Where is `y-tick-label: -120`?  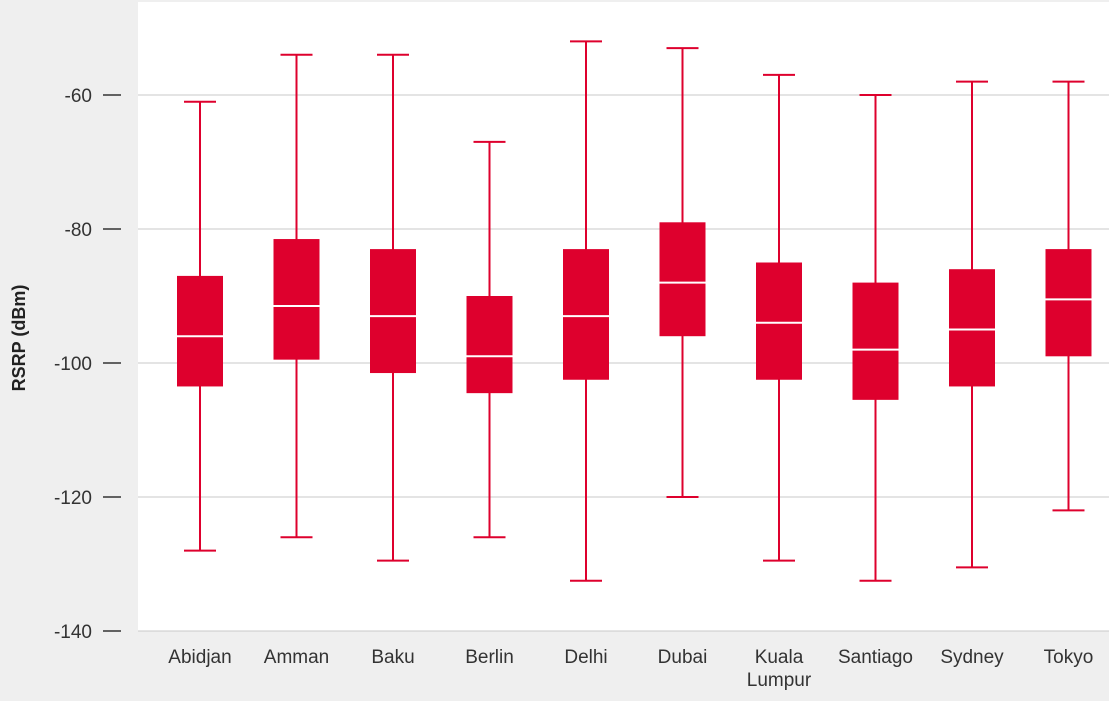 y-tick-label: -120 is located at coordinates (73, 498).